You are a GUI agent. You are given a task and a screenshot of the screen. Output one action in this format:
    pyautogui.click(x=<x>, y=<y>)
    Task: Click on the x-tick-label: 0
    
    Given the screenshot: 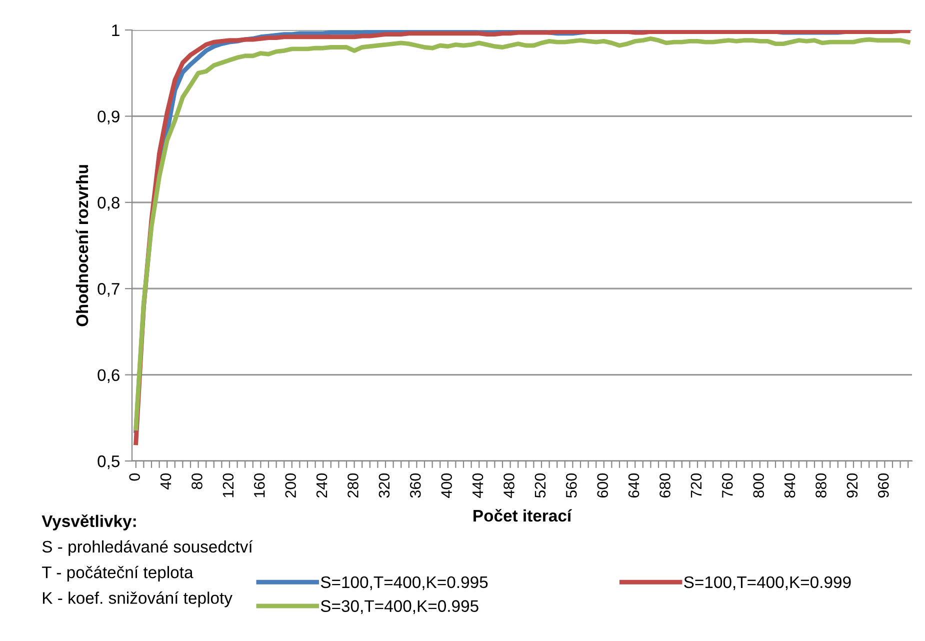 What is the action you would take?
    pyautogui.click(x=134, y=477)
    